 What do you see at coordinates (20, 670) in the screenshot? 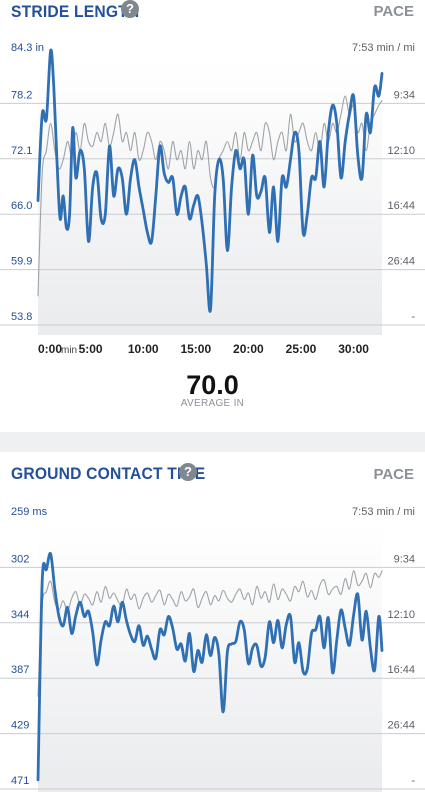
I see `y-tick-label: 387` at bounding box center [20, 670].